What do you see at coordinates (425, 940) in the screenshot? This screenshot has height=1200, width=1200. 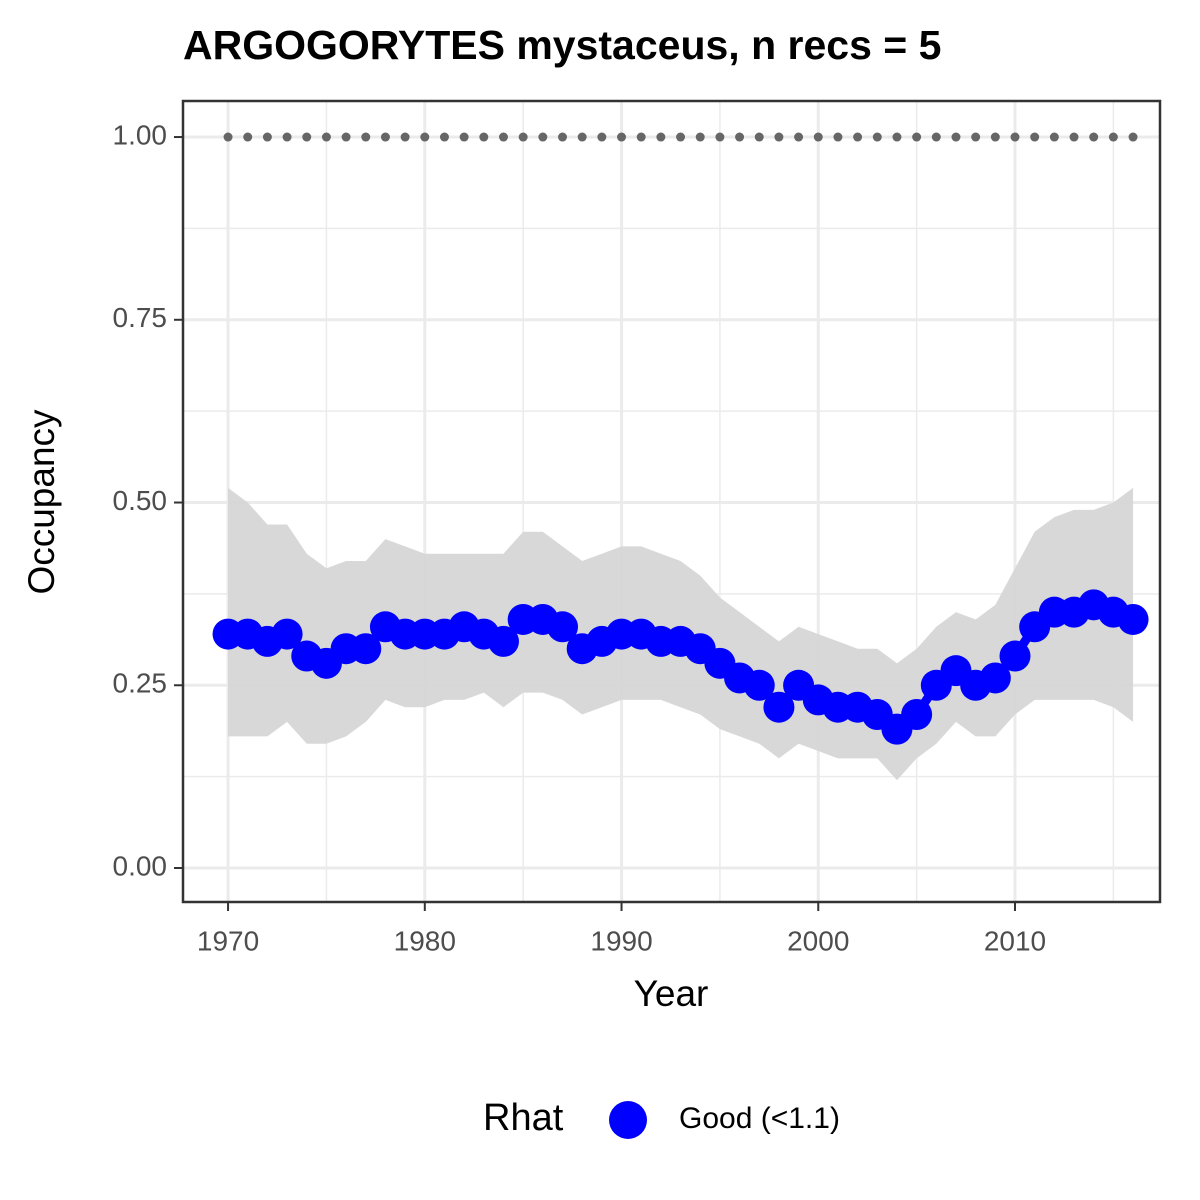 I see `x-tick-label: 1980` at bounding box center [425, 940].